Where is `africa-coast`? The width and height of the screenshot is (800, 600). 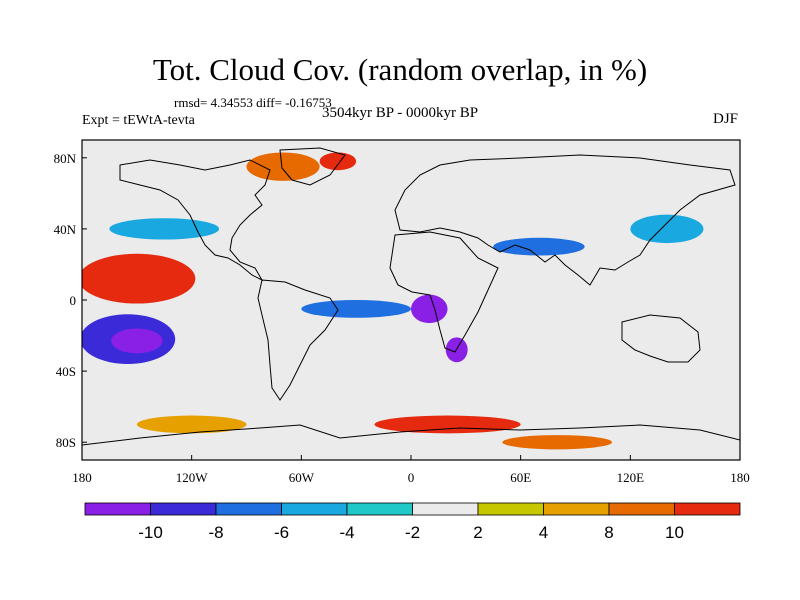
africa-coast is located at coordinates (444, 292).